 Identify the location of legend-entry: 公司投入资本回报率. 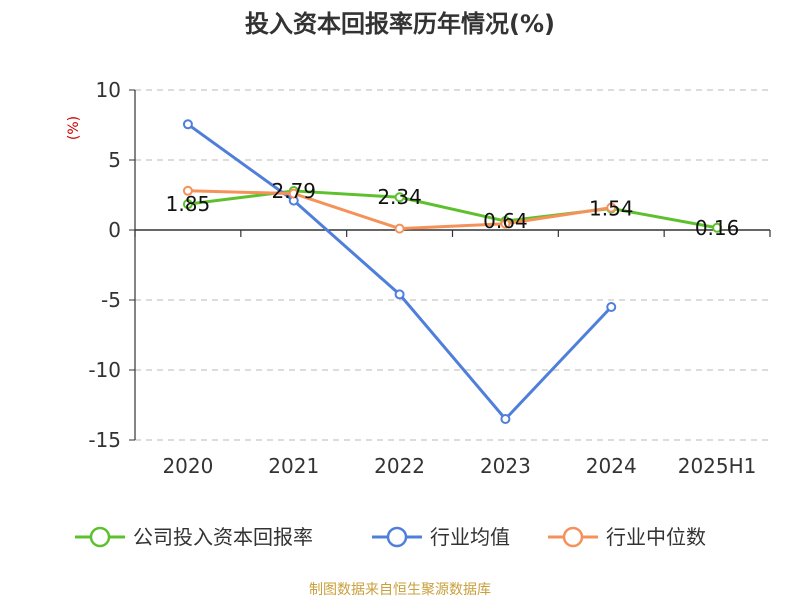
(223, 537).